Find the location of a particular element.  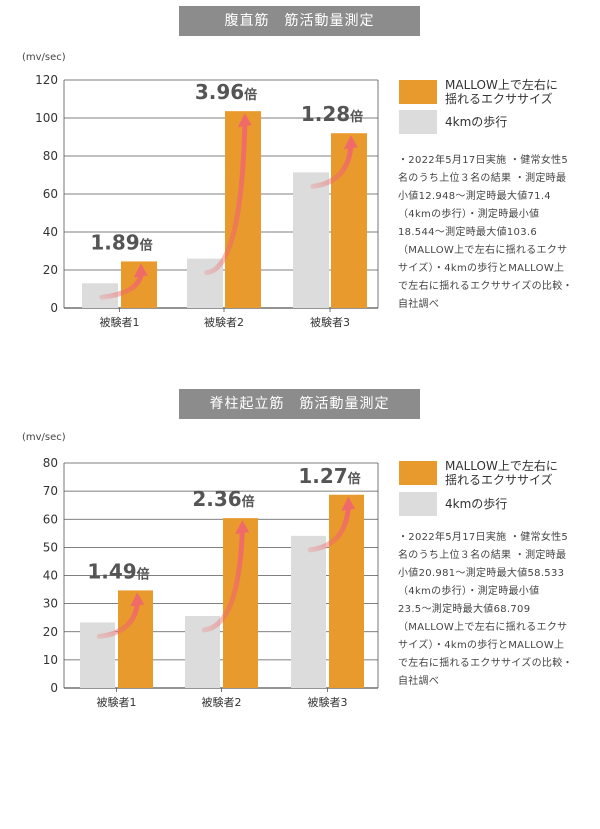

y-tick-label: 30 is located at coordinates (50, 604).